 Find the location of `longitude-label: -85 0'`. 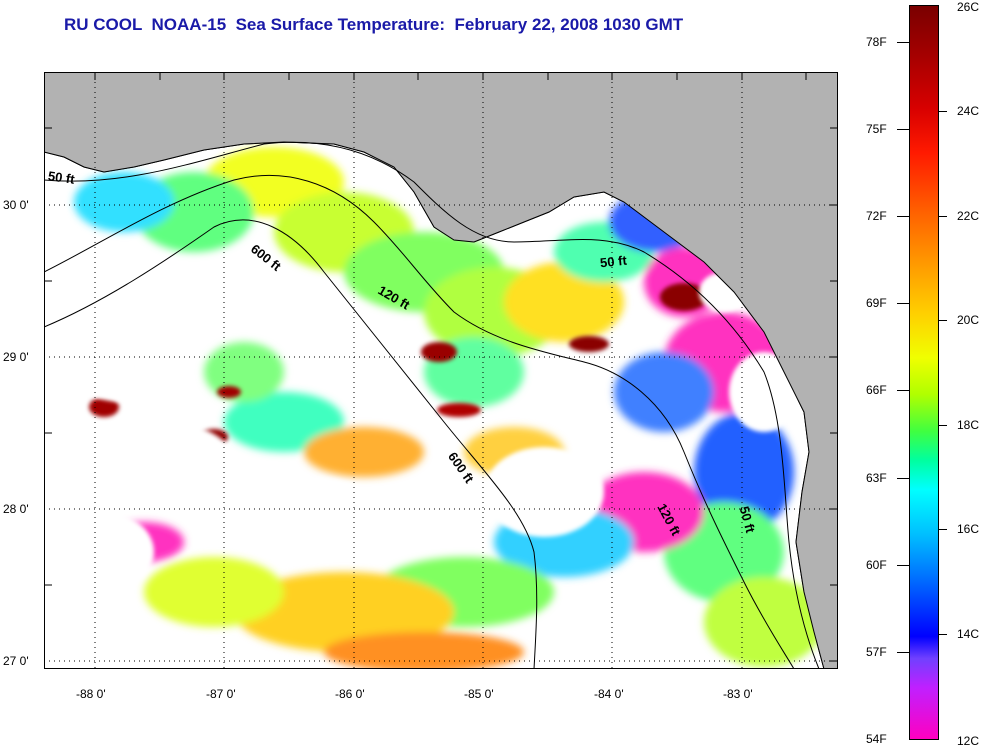

longitude-label: -85 0' is located at coordinates (479, 694).